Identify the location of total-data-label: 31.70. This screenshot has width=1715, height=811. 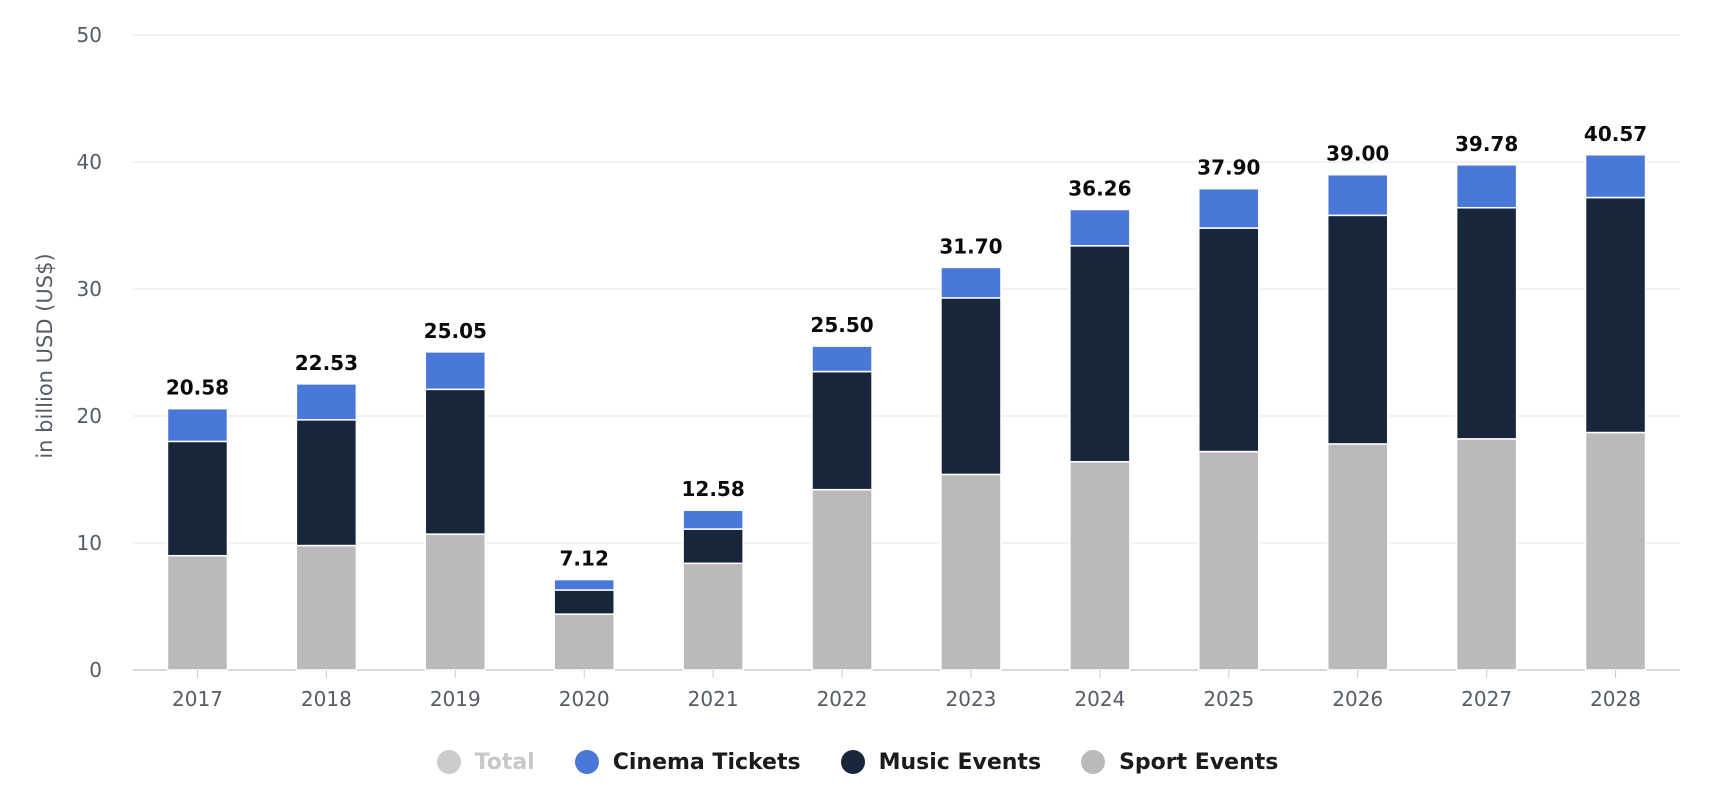
(970, 246).